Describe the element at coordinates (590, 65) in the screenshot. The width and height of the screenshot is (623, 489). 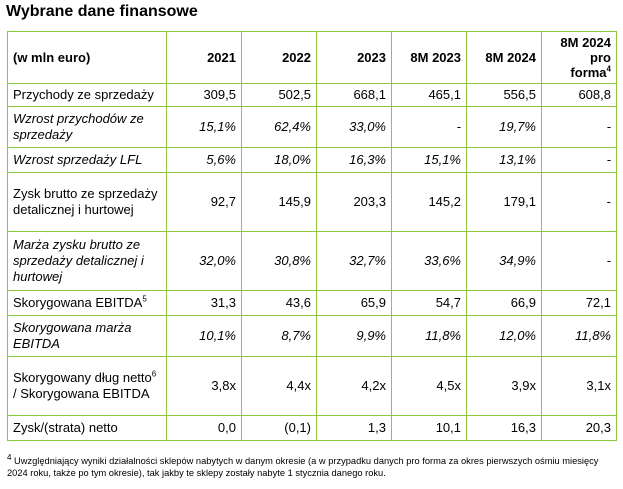
I see `column-header-line2: pro forma` at that location.